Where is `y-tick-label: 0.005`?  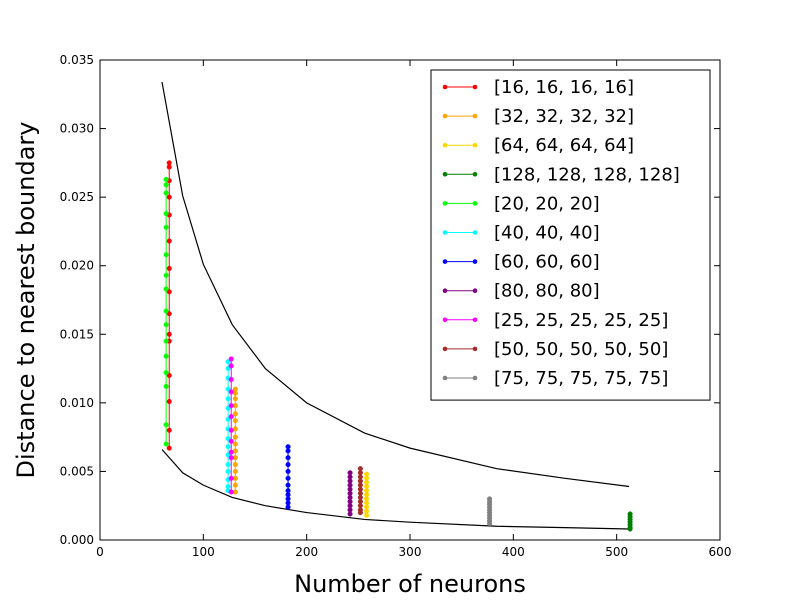 y-tick-label: 0.005 is located at coordinates (77, 471).